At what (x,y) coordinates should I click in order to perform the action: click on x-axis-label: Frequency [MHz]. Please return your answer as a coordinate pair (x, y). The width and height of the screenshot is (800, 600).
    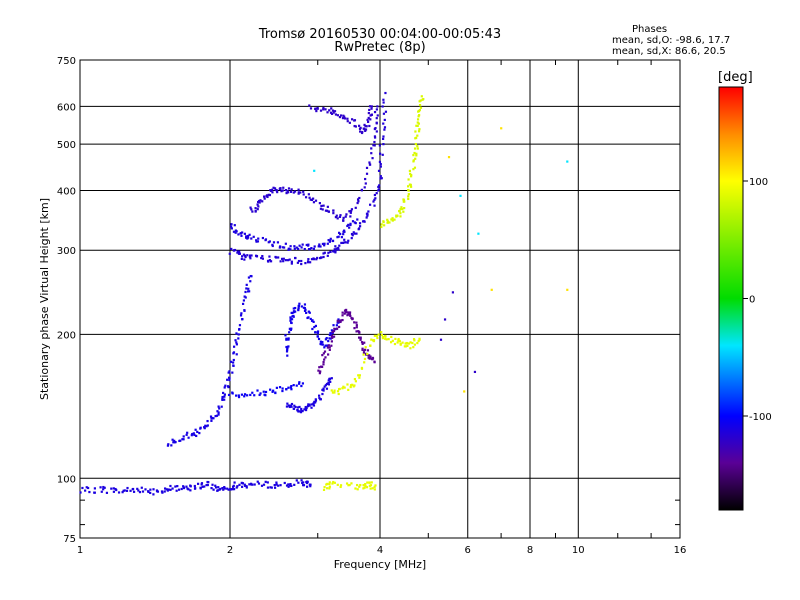
    Looking at the image, I should click on (380, 564).